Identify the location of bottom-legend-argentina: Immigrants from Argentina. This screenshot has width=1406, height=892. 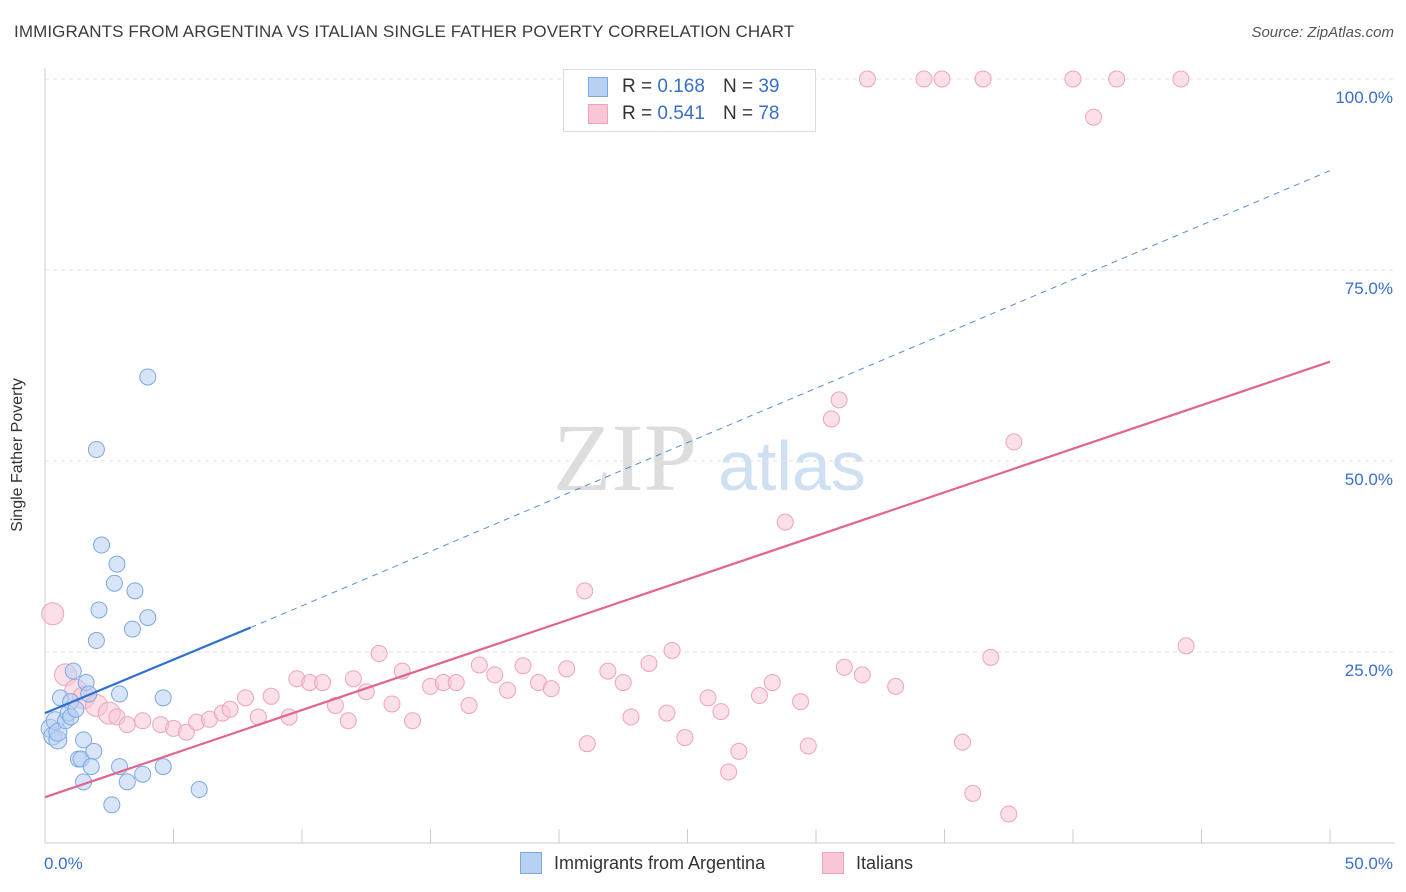
(642, 863).